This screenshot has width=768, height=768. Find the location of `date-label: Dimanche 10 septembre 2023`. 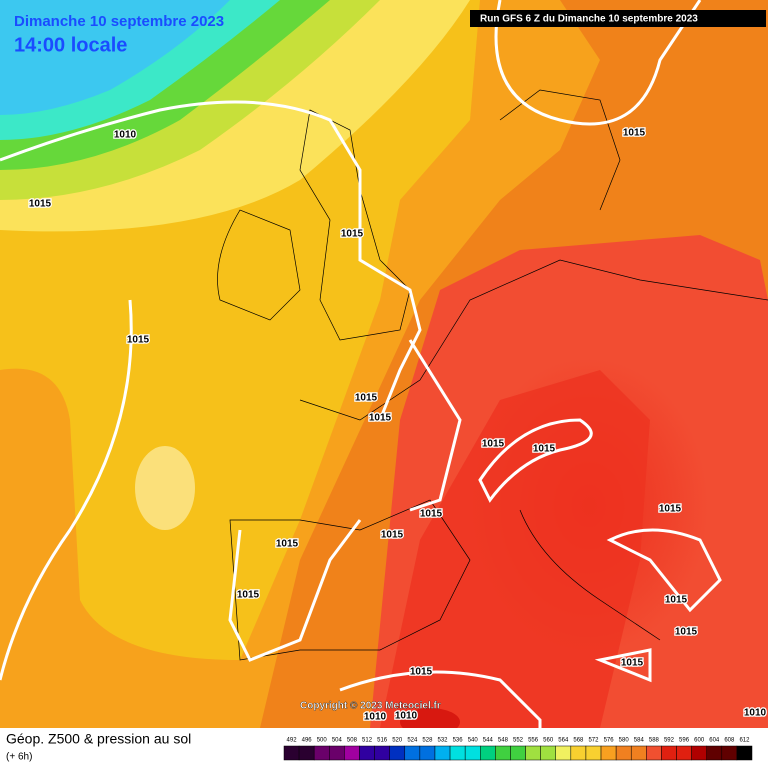

date-label: Dimanche 10 septembre 2023 is located at coordinates (119, 21).